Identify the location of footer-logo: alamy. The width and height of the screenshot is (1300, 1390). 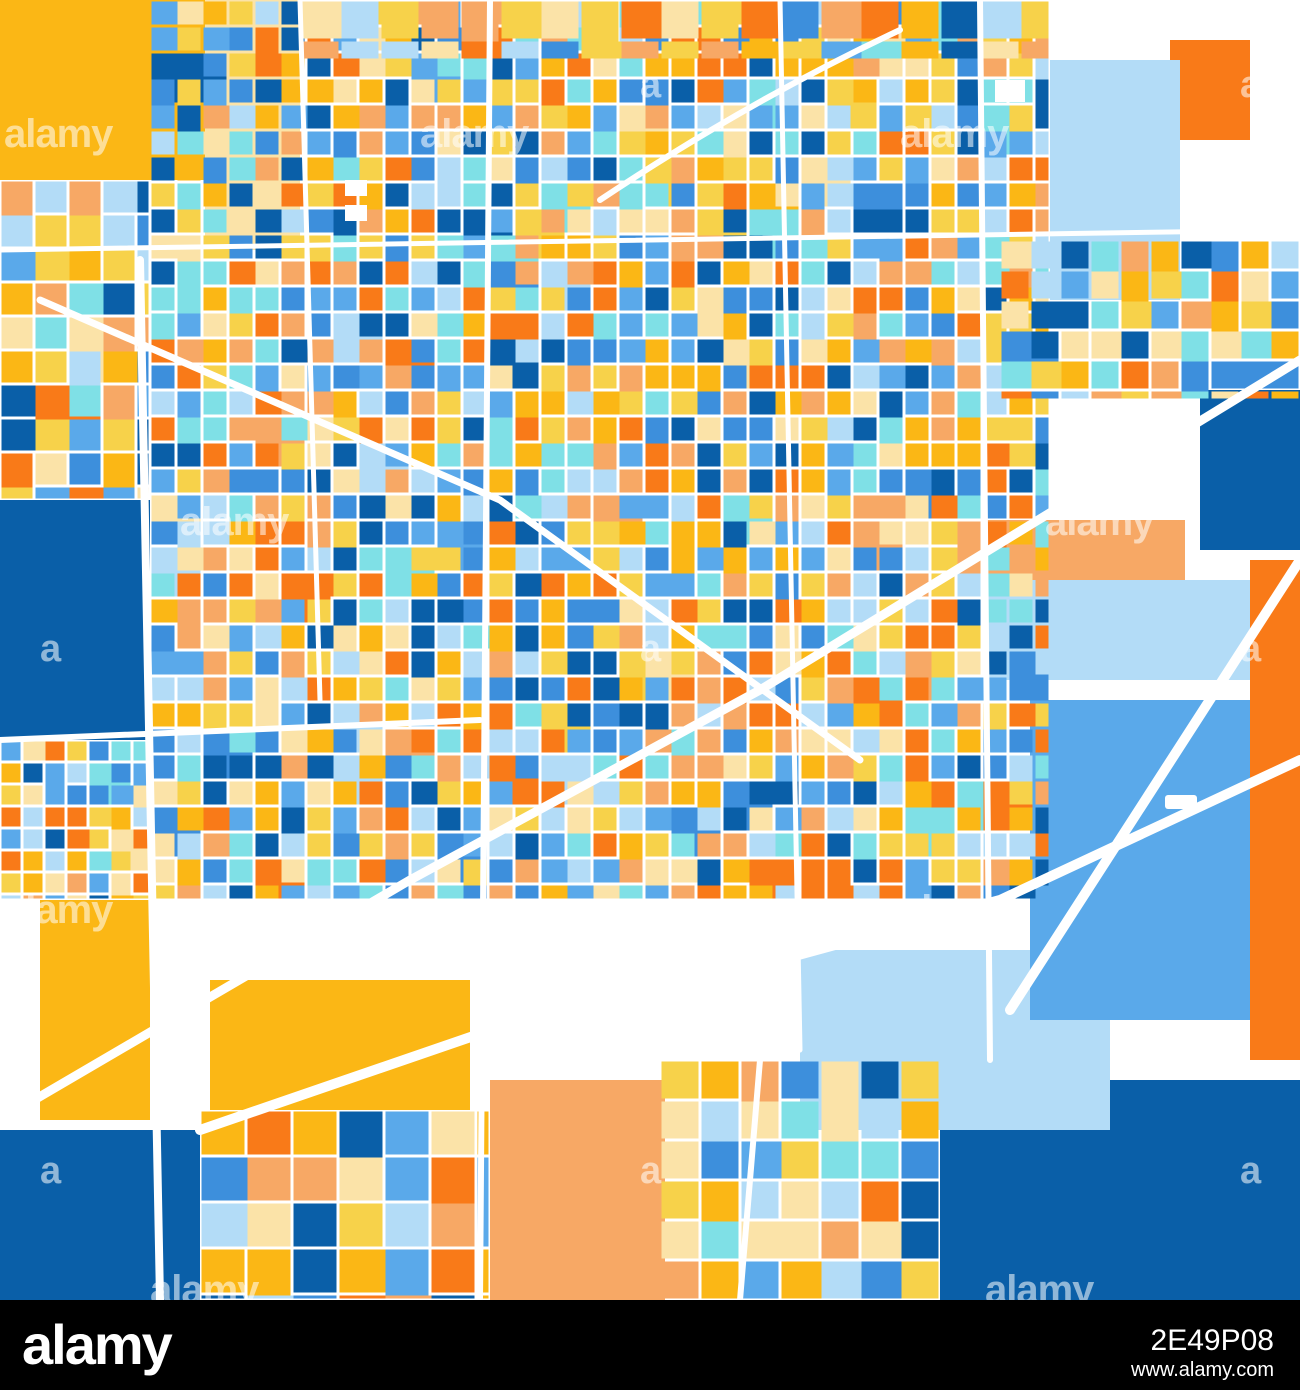
(97, 1344).